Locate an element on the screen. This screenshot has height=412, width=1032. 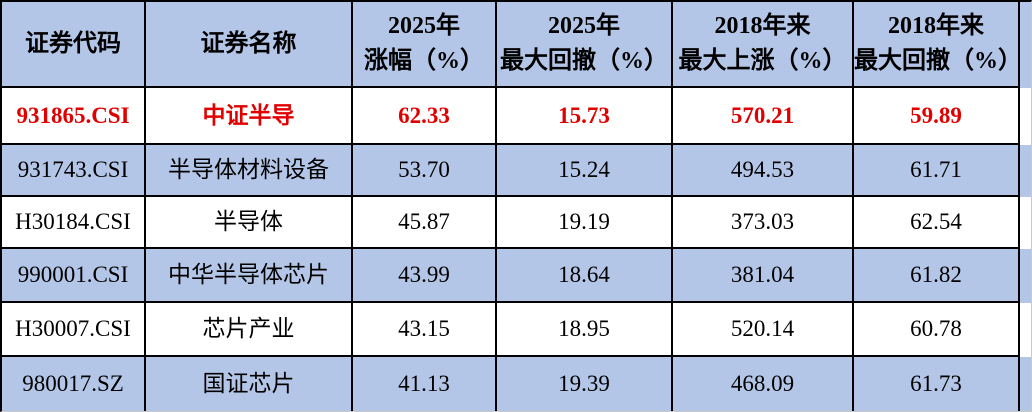
table-row-cell-name: 中证半导 is located at coordinates (249, 116).